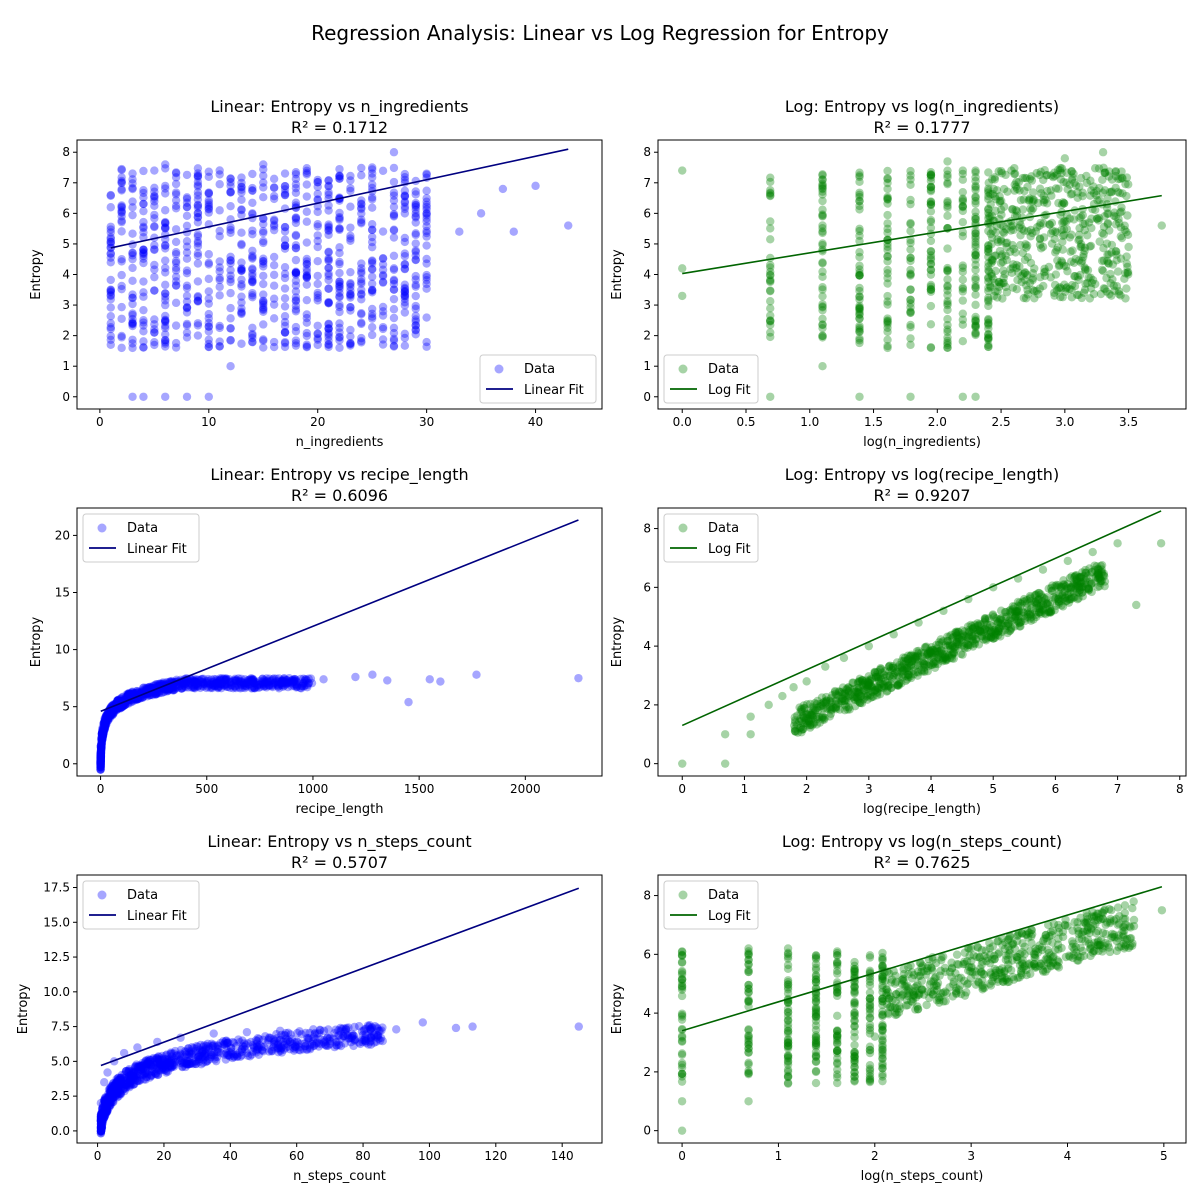  Describe the element at coordinates (66, 707) in the screenshot. I see `y-tick-label: 5` at that location.